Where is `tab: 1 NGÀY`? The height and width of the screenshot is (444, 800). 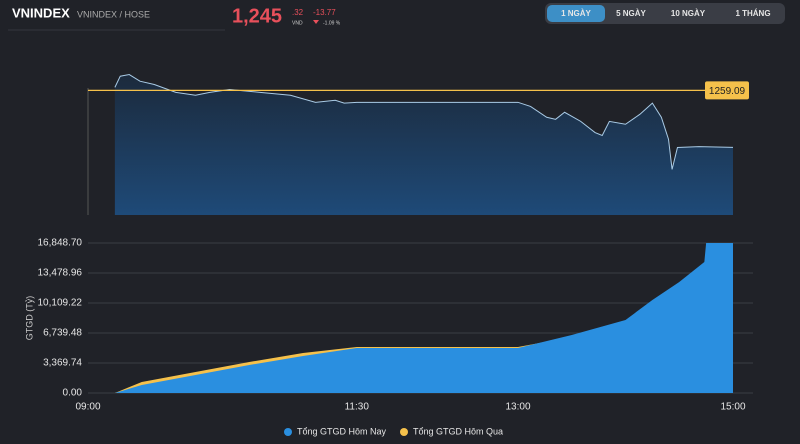 tab: 1 NGÀY is located at coordinates (576, 13).